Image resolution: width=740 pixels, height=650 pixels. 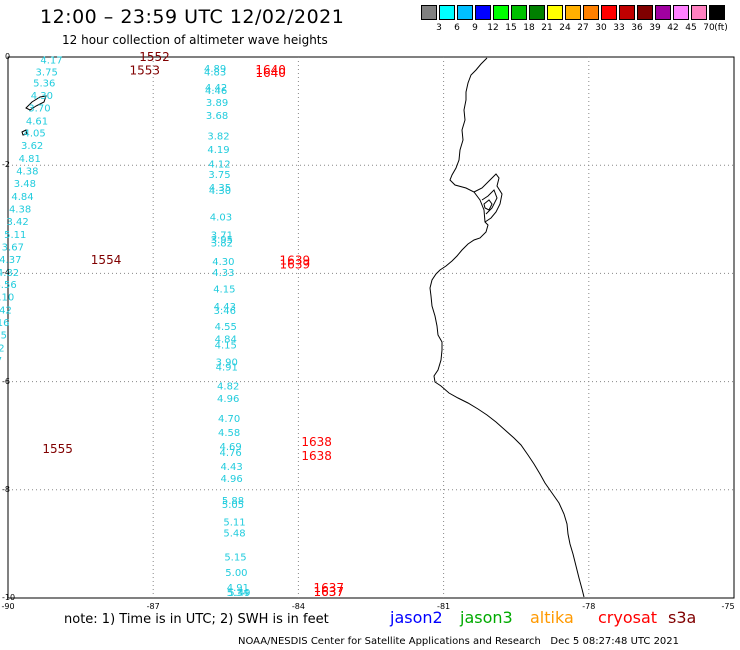 What do you see at coordinates (475, 28) in the screenshot?
I see `colorbar-label: 9` at bounding box center [475, 28].